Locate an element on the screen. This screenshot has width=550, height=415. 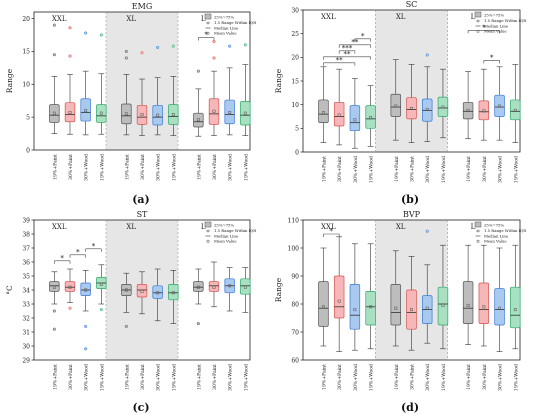
group-label: L is located at coordinates (203, 19).